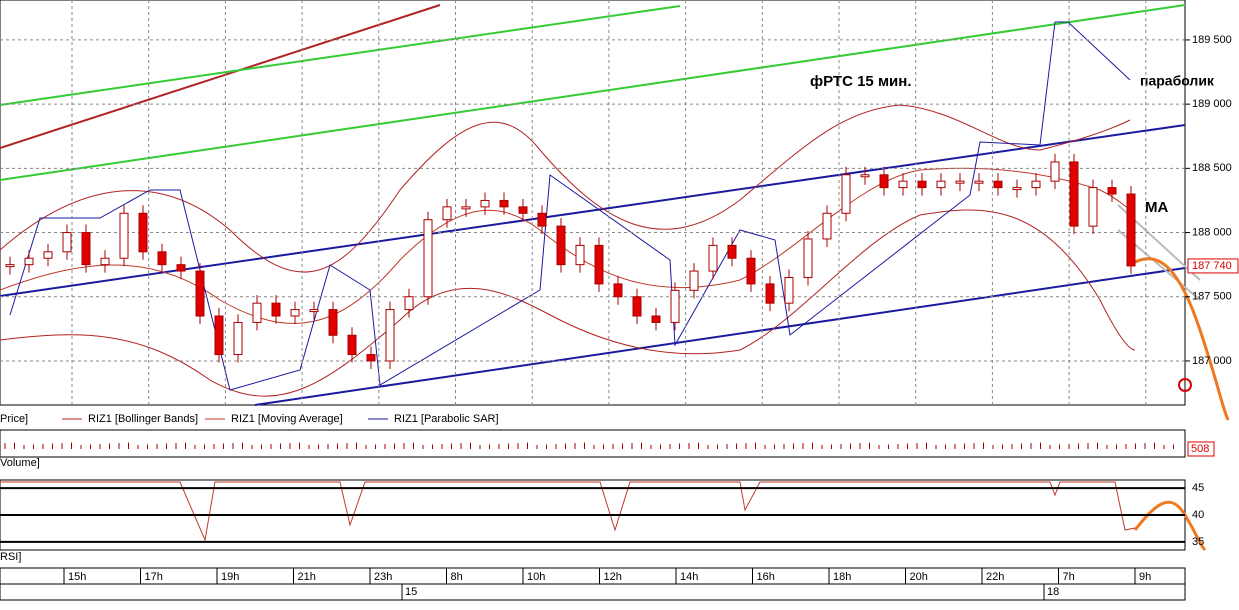  What do you see at coordinates (1212, 297) in the screenshot?
I see `y-tick-label: 187 500` at bounding box center [1212, 297].